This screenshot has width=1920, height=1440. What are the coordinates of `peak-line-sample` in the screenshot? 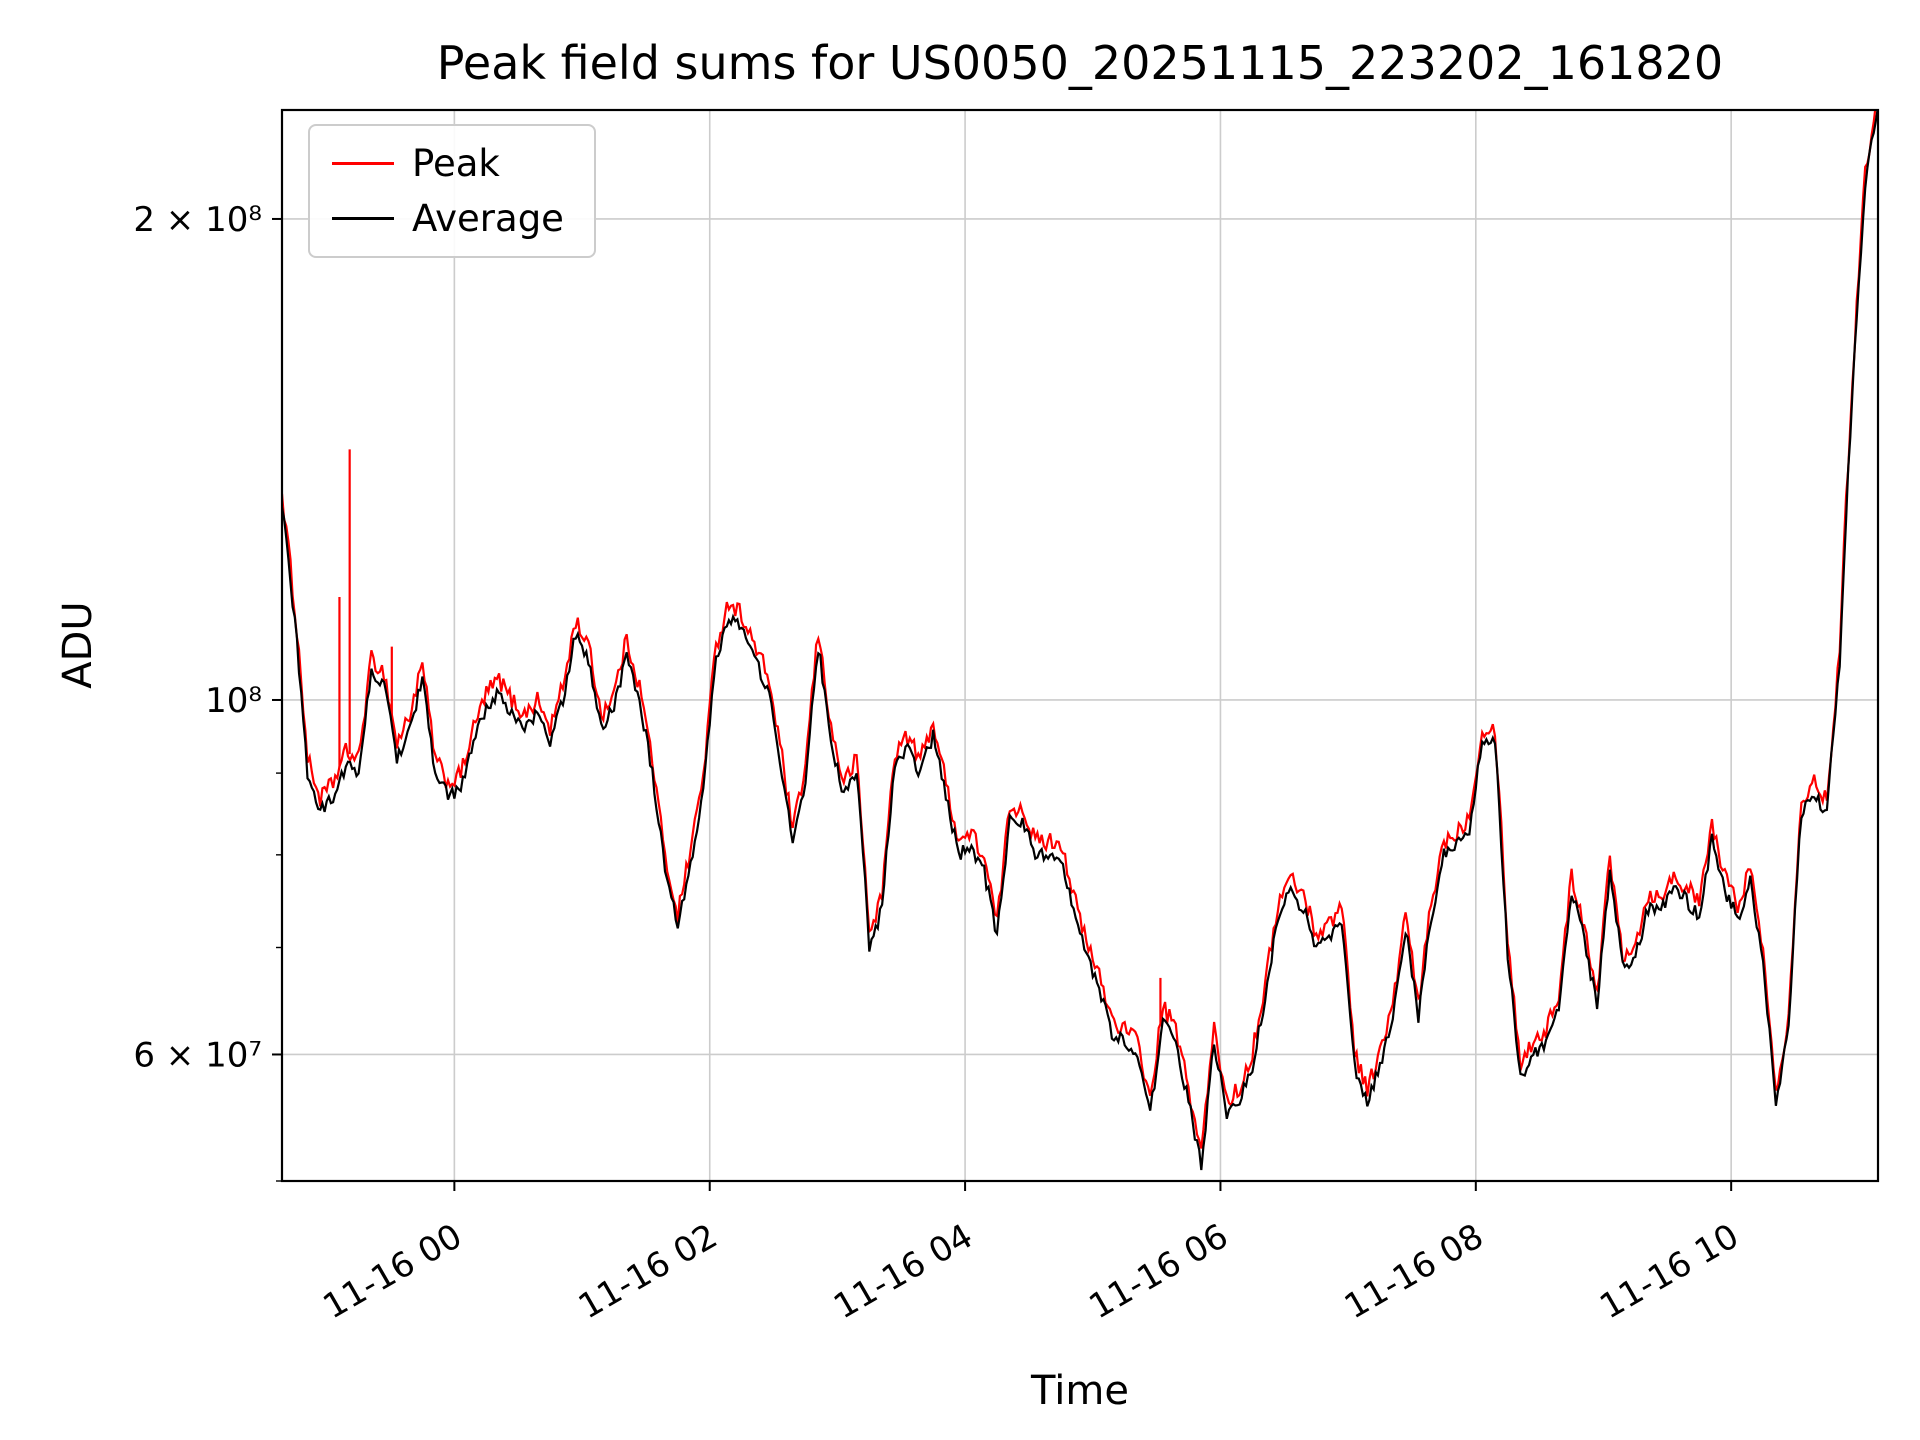 It's located at (363, 163).